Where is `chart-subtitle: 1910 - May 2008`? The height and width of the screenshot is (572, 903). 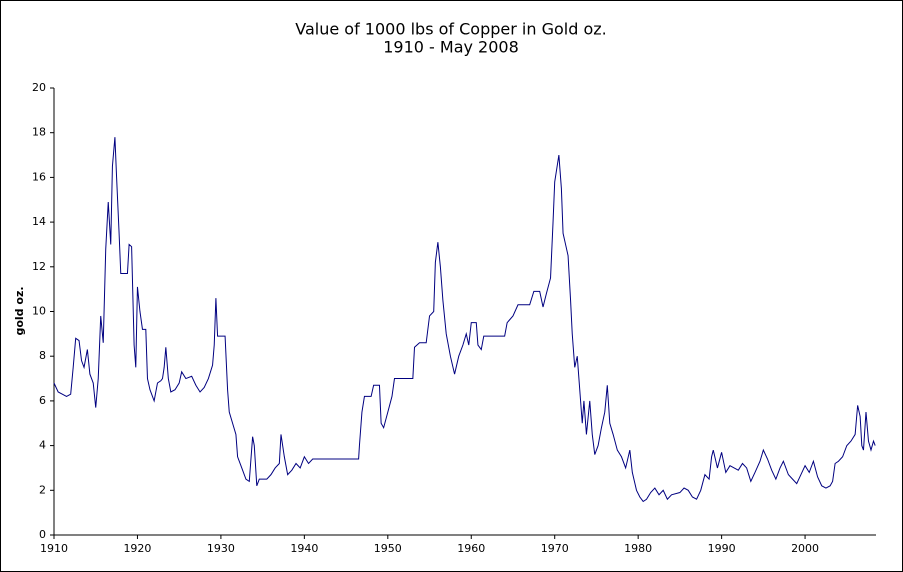
chart-subtitle: 1910 - May 2008 is located at coordinates (451, 47).